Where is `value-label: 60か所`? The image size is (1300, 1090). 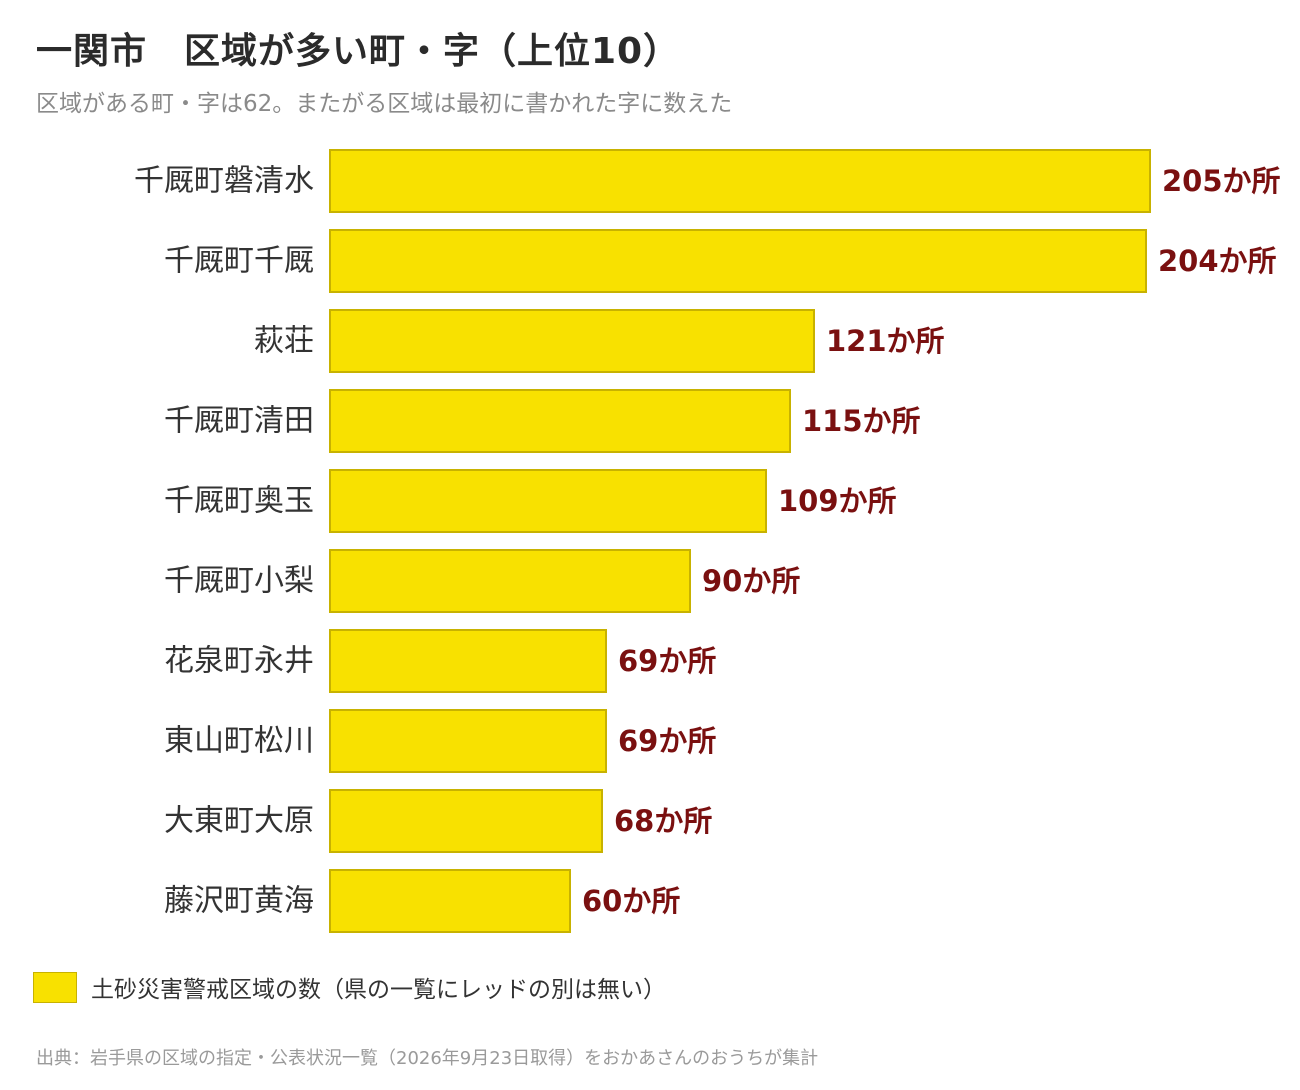 value-label: 60か所 is located at coordinates (631, 901).